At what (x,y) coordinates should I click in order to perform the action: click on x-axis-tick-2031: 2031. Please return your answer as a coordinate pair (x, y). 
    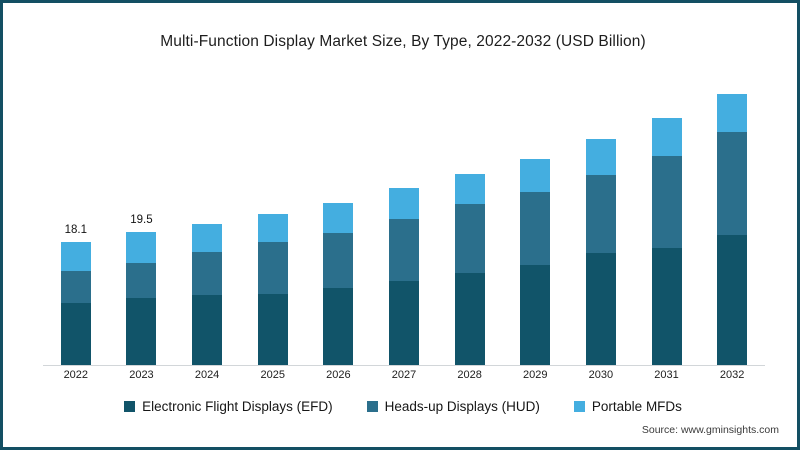
    Looking at the image, I should click on (666, 375).